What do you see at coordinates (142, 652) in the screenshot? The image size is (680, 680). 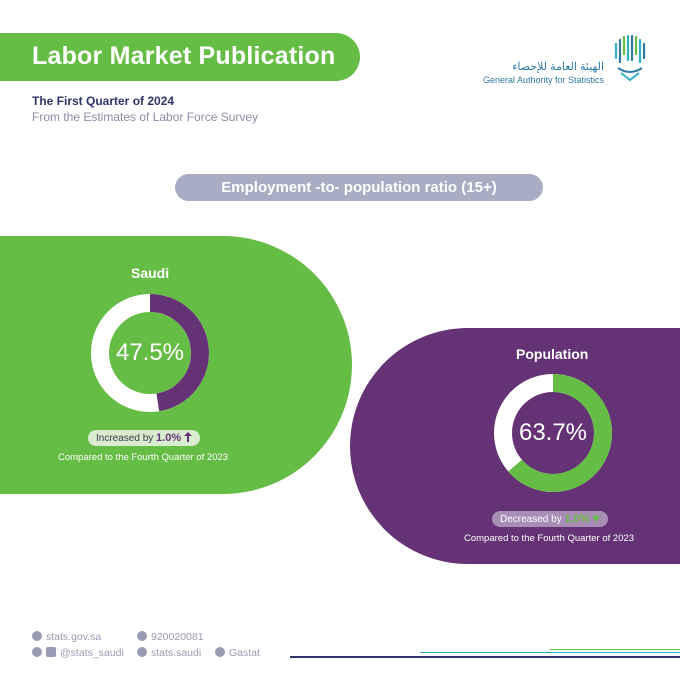 I see `facebook-icon` at bounding box center [142, 652].